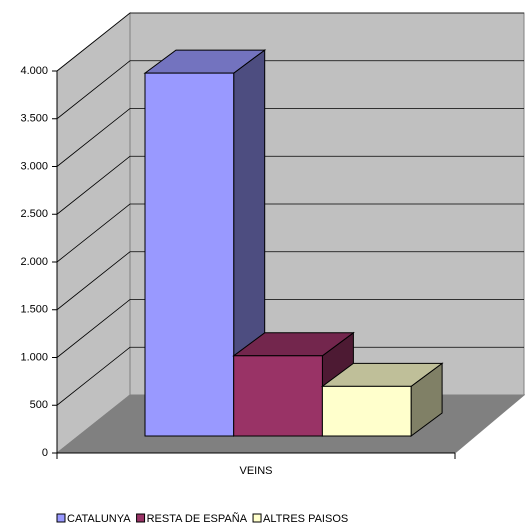 The width and height of the screenshot is (525, 531). Describe the element at coordinates (34, 71) in the screenshot. I see `y-tick-label: 4.000` at that location.